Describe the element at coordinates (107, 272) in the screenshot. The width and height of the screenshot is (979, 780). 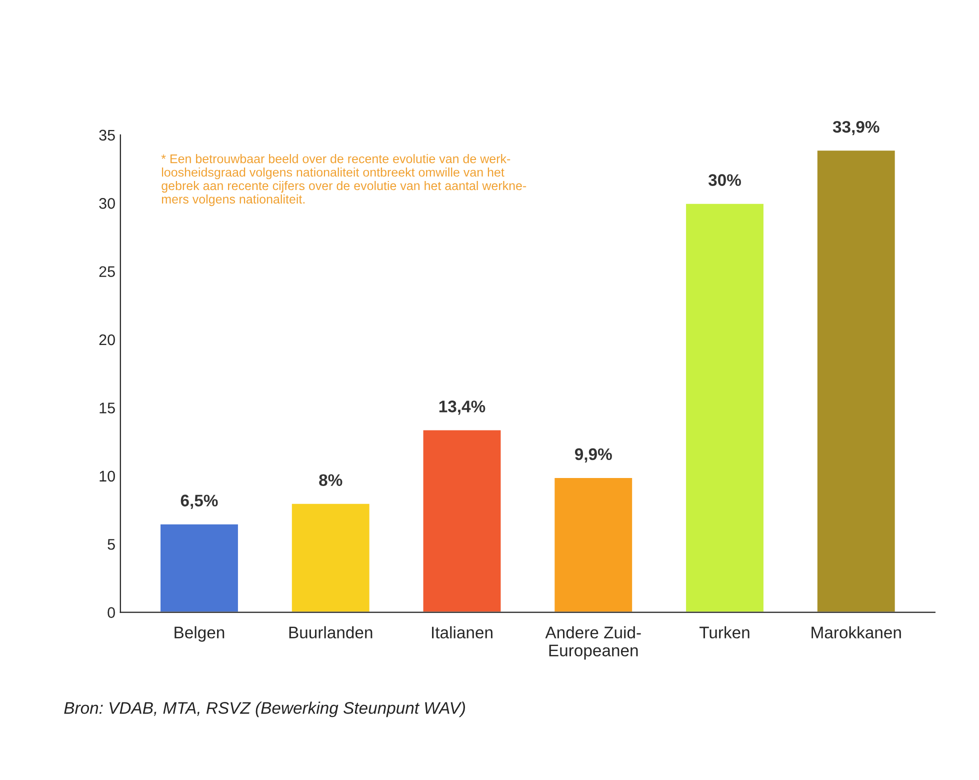
I see `y-tick-label: 25` at that location.